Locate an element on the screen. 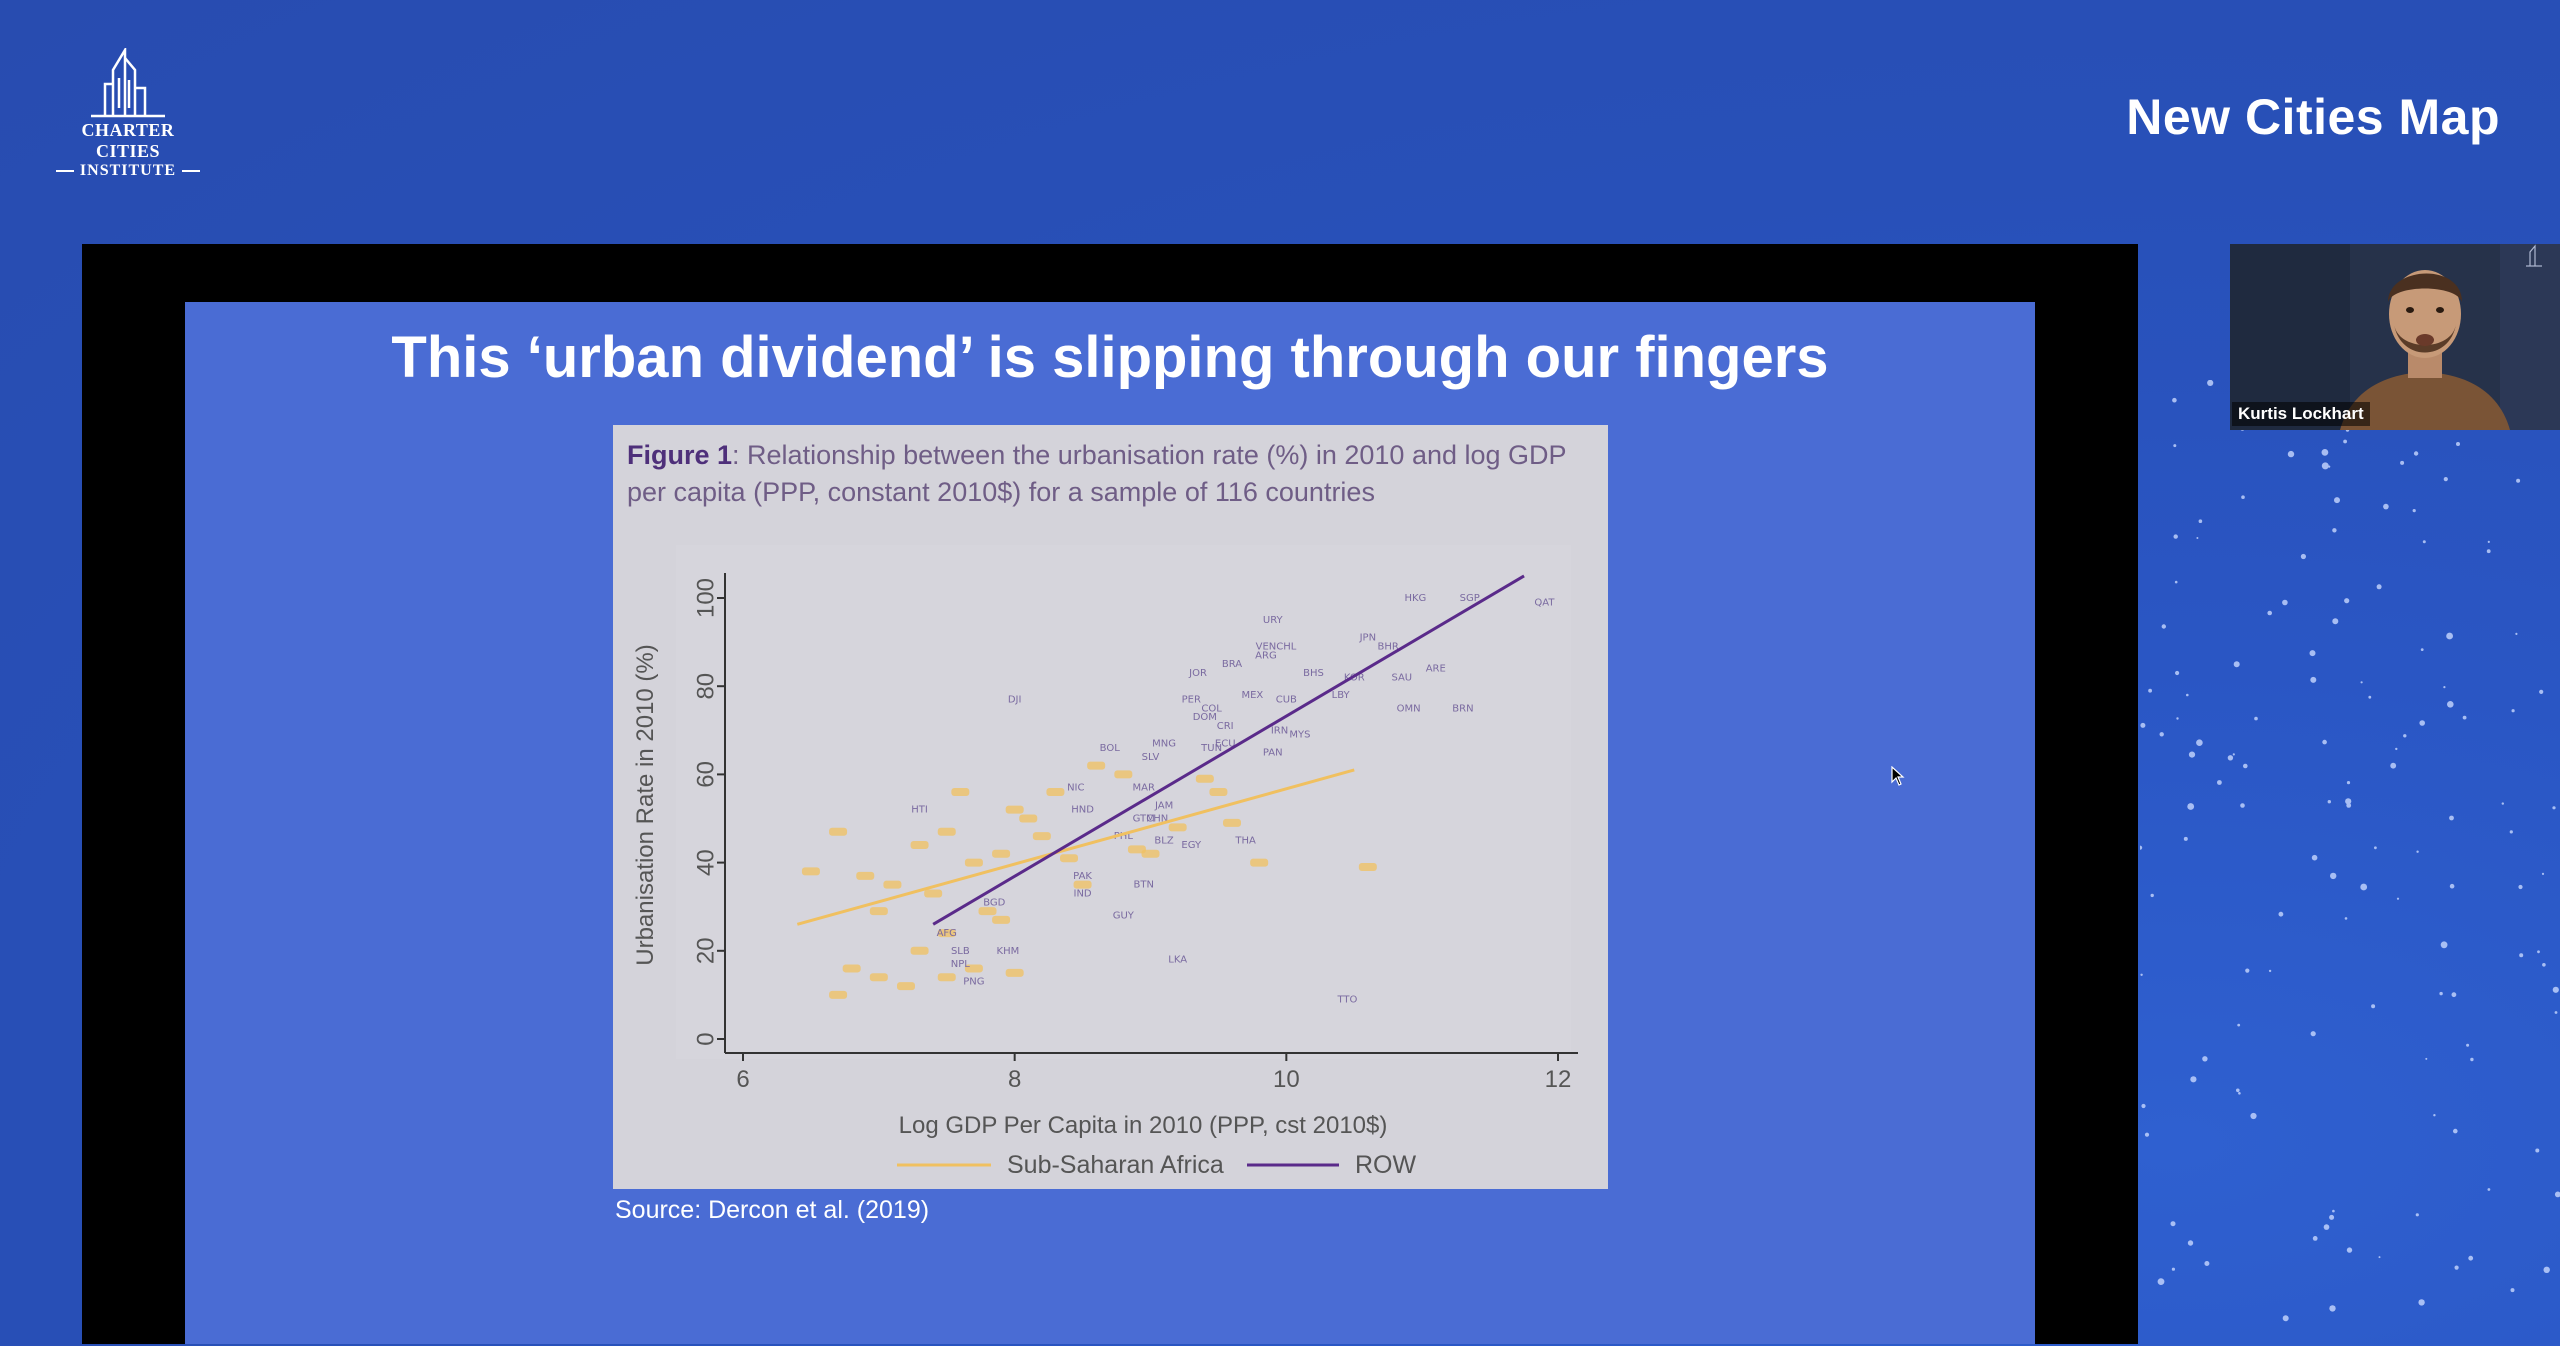 Image resolution: width=2560 pixels, height=1346 pixels. row-data-point-label: TUN is located at coordinates (1211, 748).